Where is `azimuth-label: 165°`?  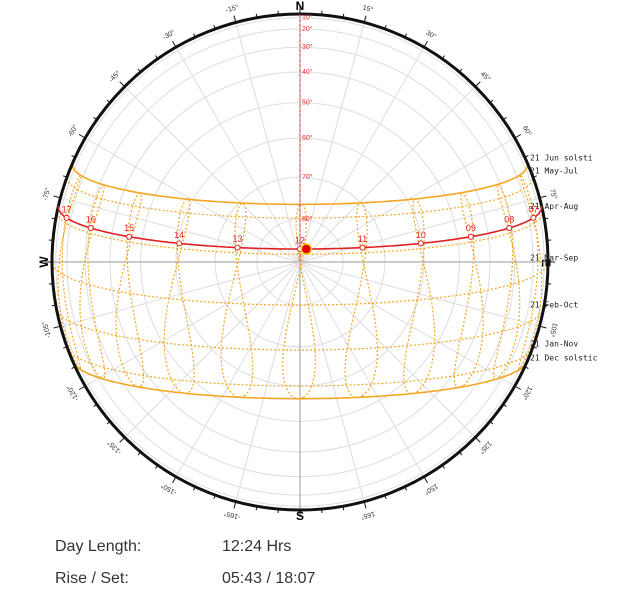 azimuth-label: 165° is located at coordinates (368, 516).